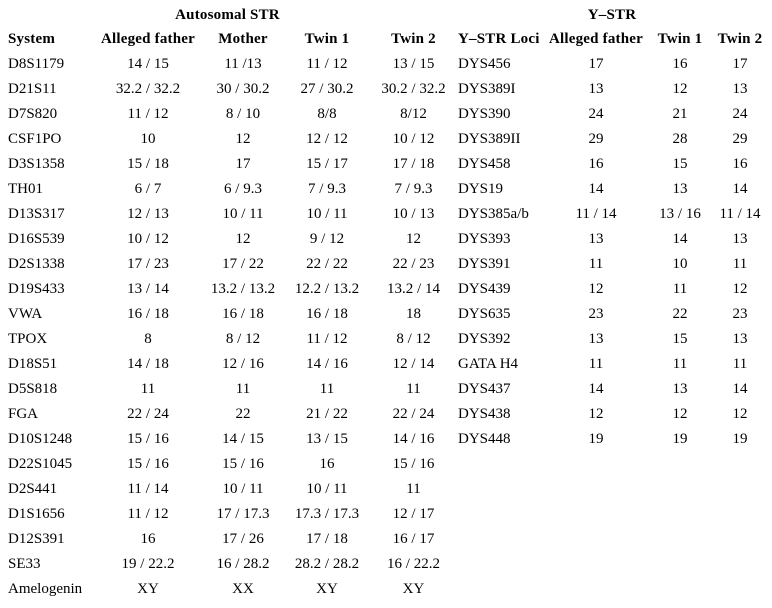  I want to click on locus-label: TPOX, so click(28, 339).